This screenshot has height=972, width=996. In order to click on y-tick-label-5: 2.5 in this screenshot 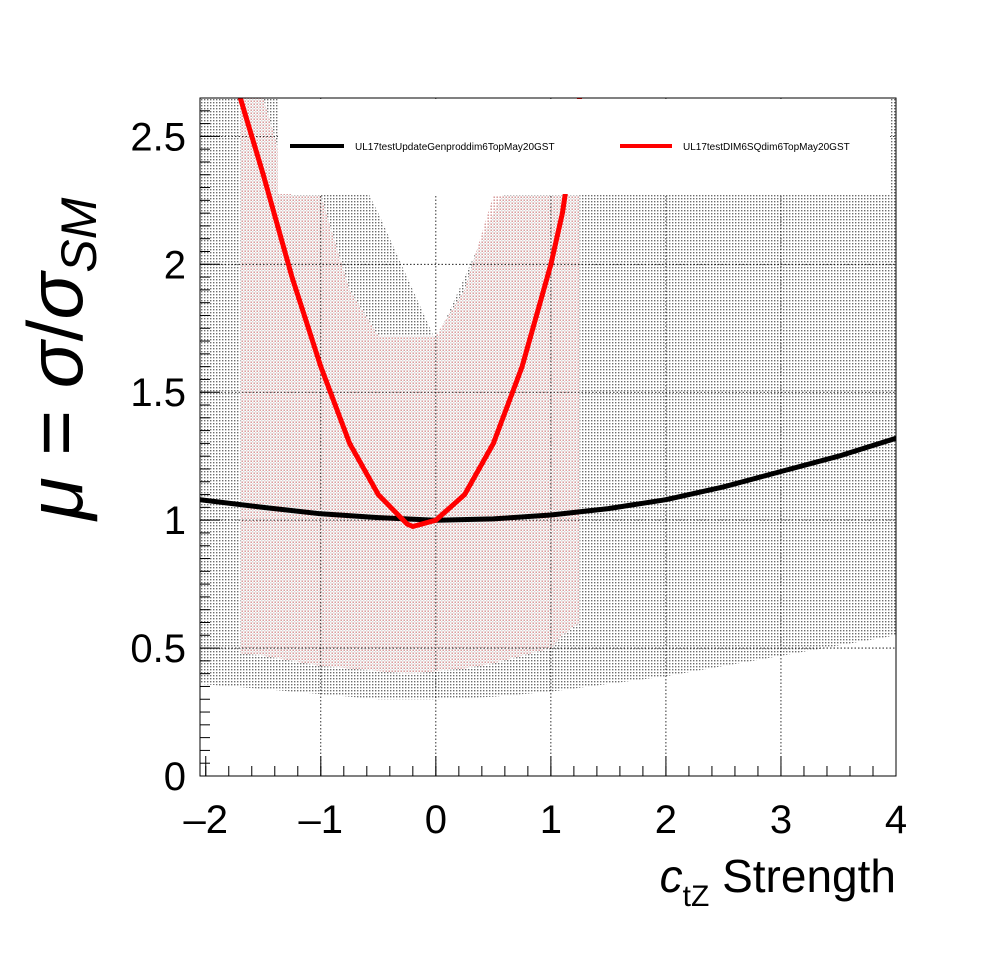, I will do `click(158, 137)`.